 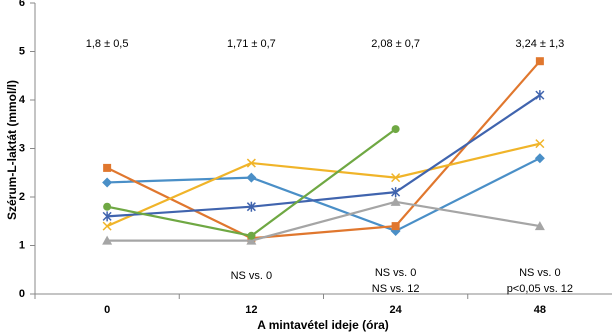 What do you see at coordinates (22, 148) in the screenshot?
I see `y-tick-label: 3` at bounding box center [22, 148].